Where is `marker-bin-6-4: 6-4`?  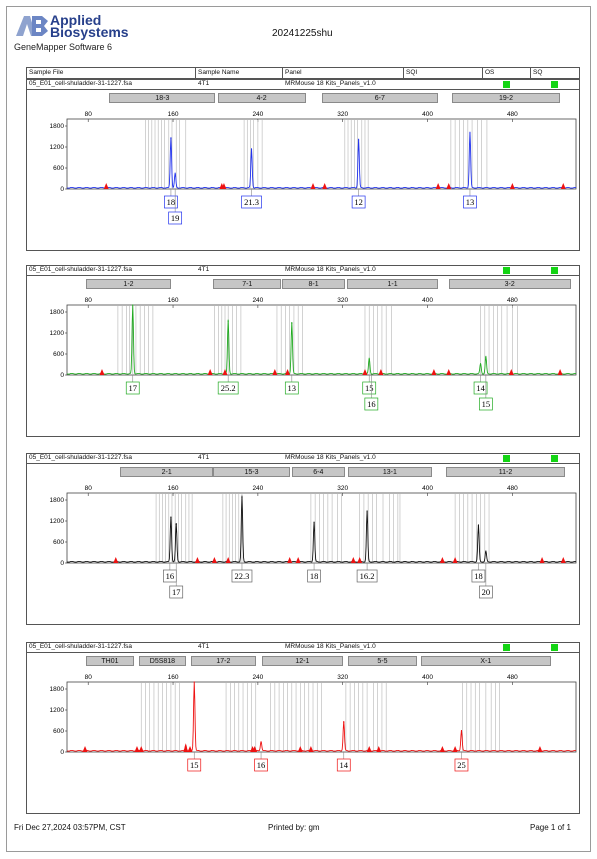
marker-bin-6-4: 6-4 is located at coordinates (318, 472).